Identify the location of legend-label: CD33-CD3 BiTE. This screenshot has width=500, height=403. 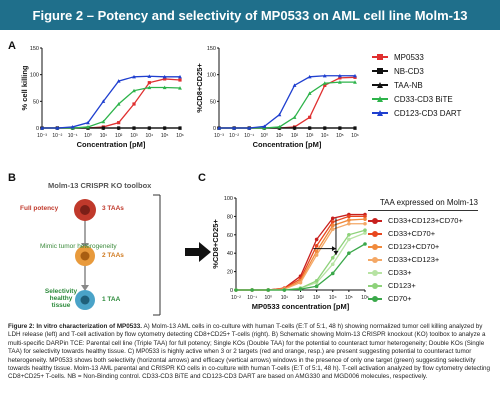
(423, 99).